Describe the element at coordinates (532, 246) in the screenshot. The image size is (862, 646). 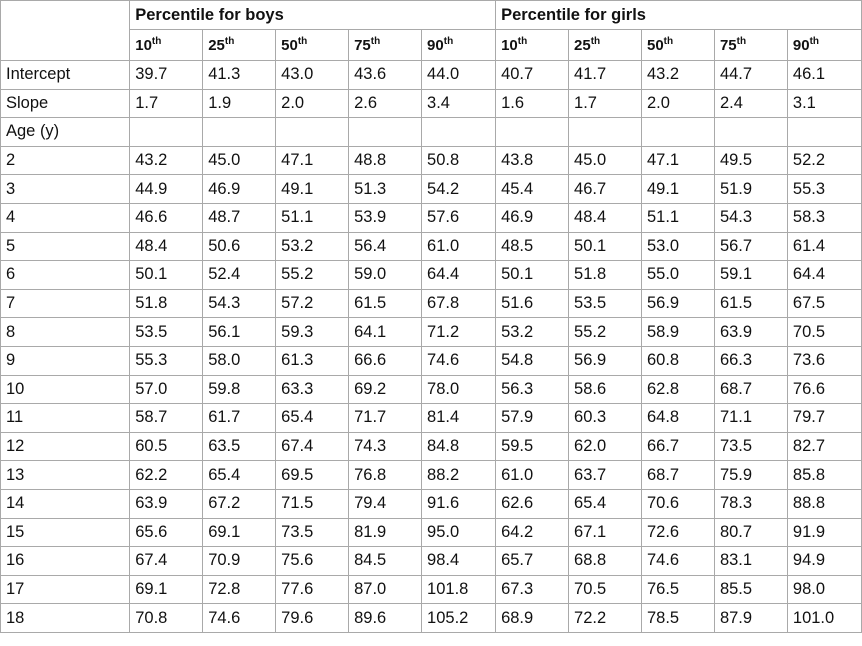
I see `girls-value-cell: 48.5` at that location.